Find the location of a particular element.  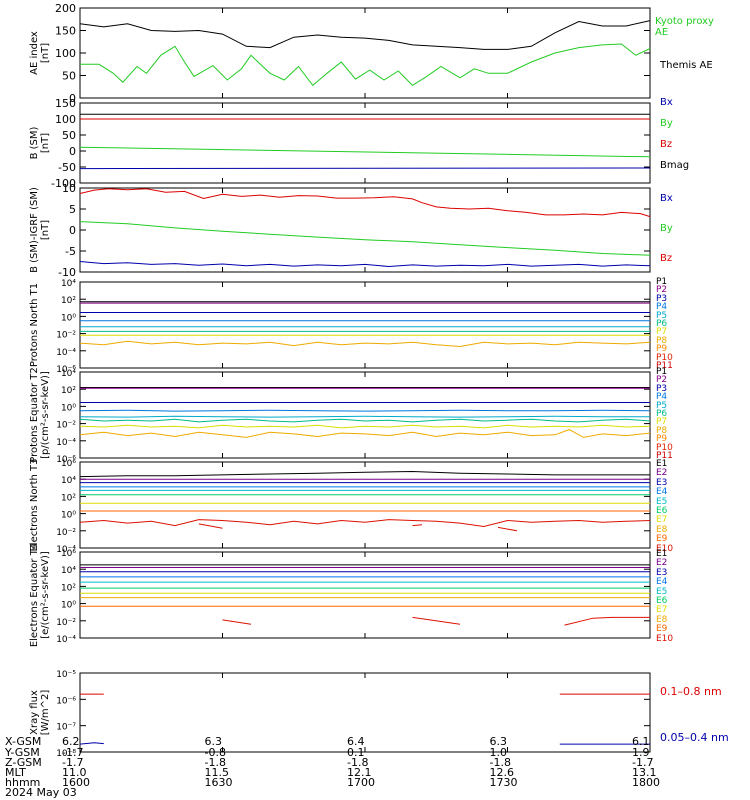

label-protons-north-p5: P5 is located at coordinates (662, 315).